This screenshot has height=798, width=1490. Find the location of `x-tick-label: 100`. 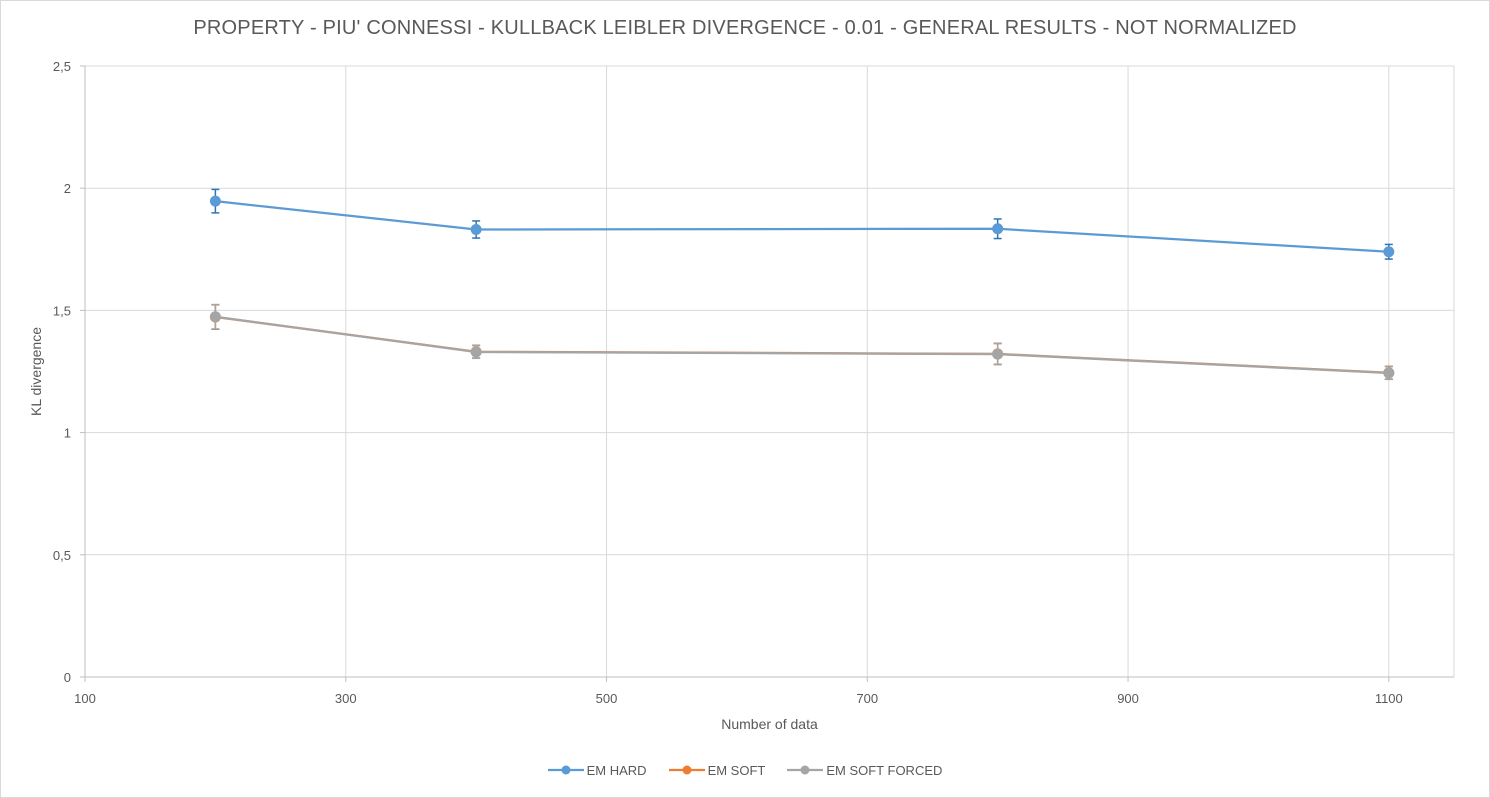

x-tick-label: 100 is located at coordinates (85, 698).